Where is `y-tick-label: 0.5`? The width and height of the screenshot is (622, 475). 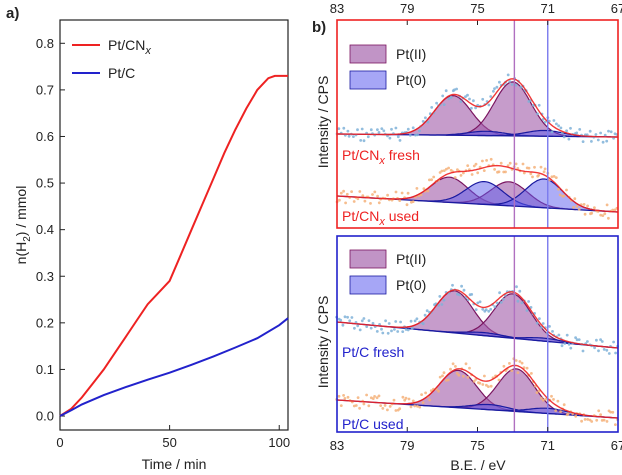
y-tick-label: 0.5 is located at coordinates (45, 183).